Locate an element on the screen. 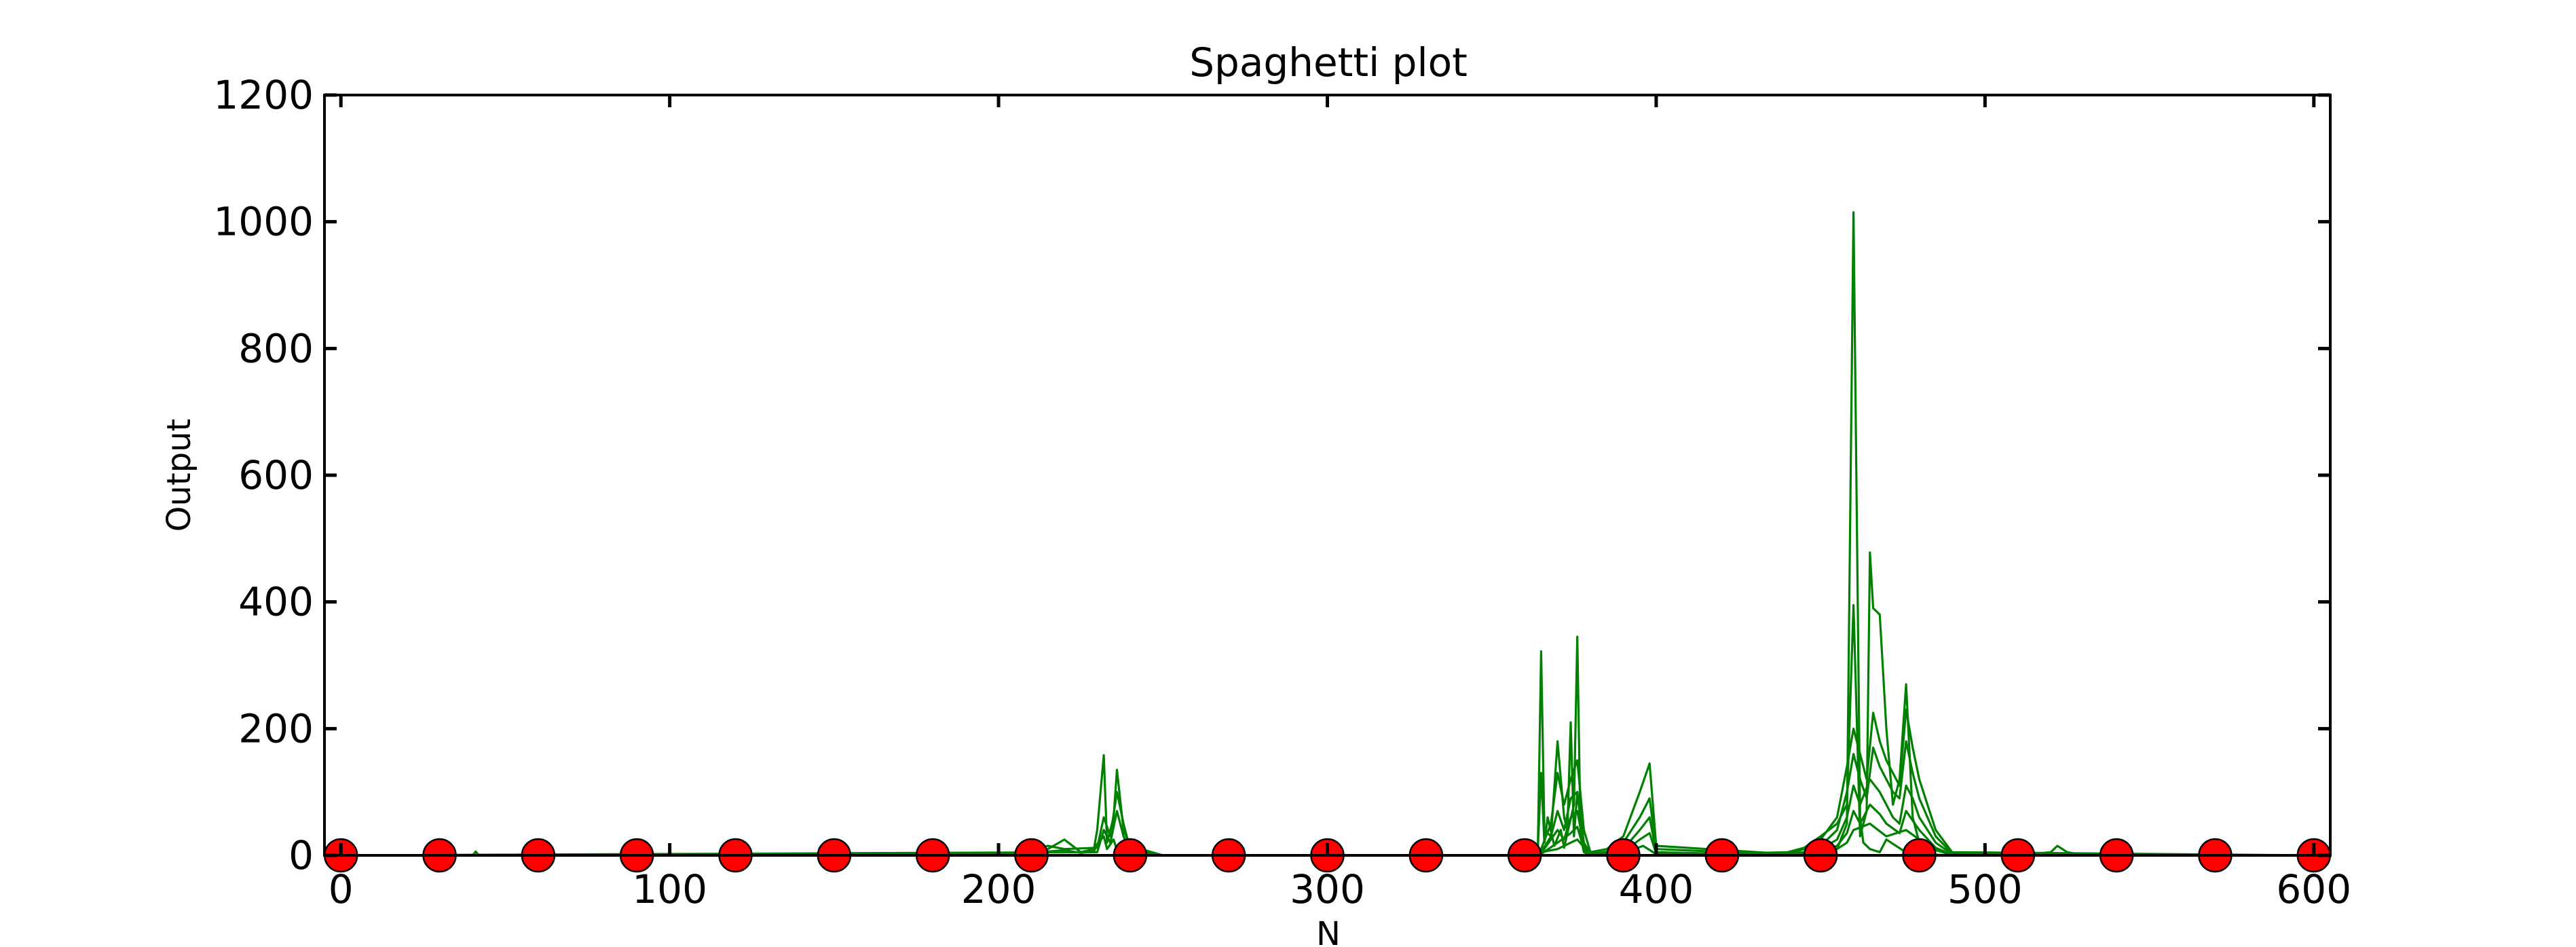  x-tick-label: 400 is located at coordinates (1656, 889).